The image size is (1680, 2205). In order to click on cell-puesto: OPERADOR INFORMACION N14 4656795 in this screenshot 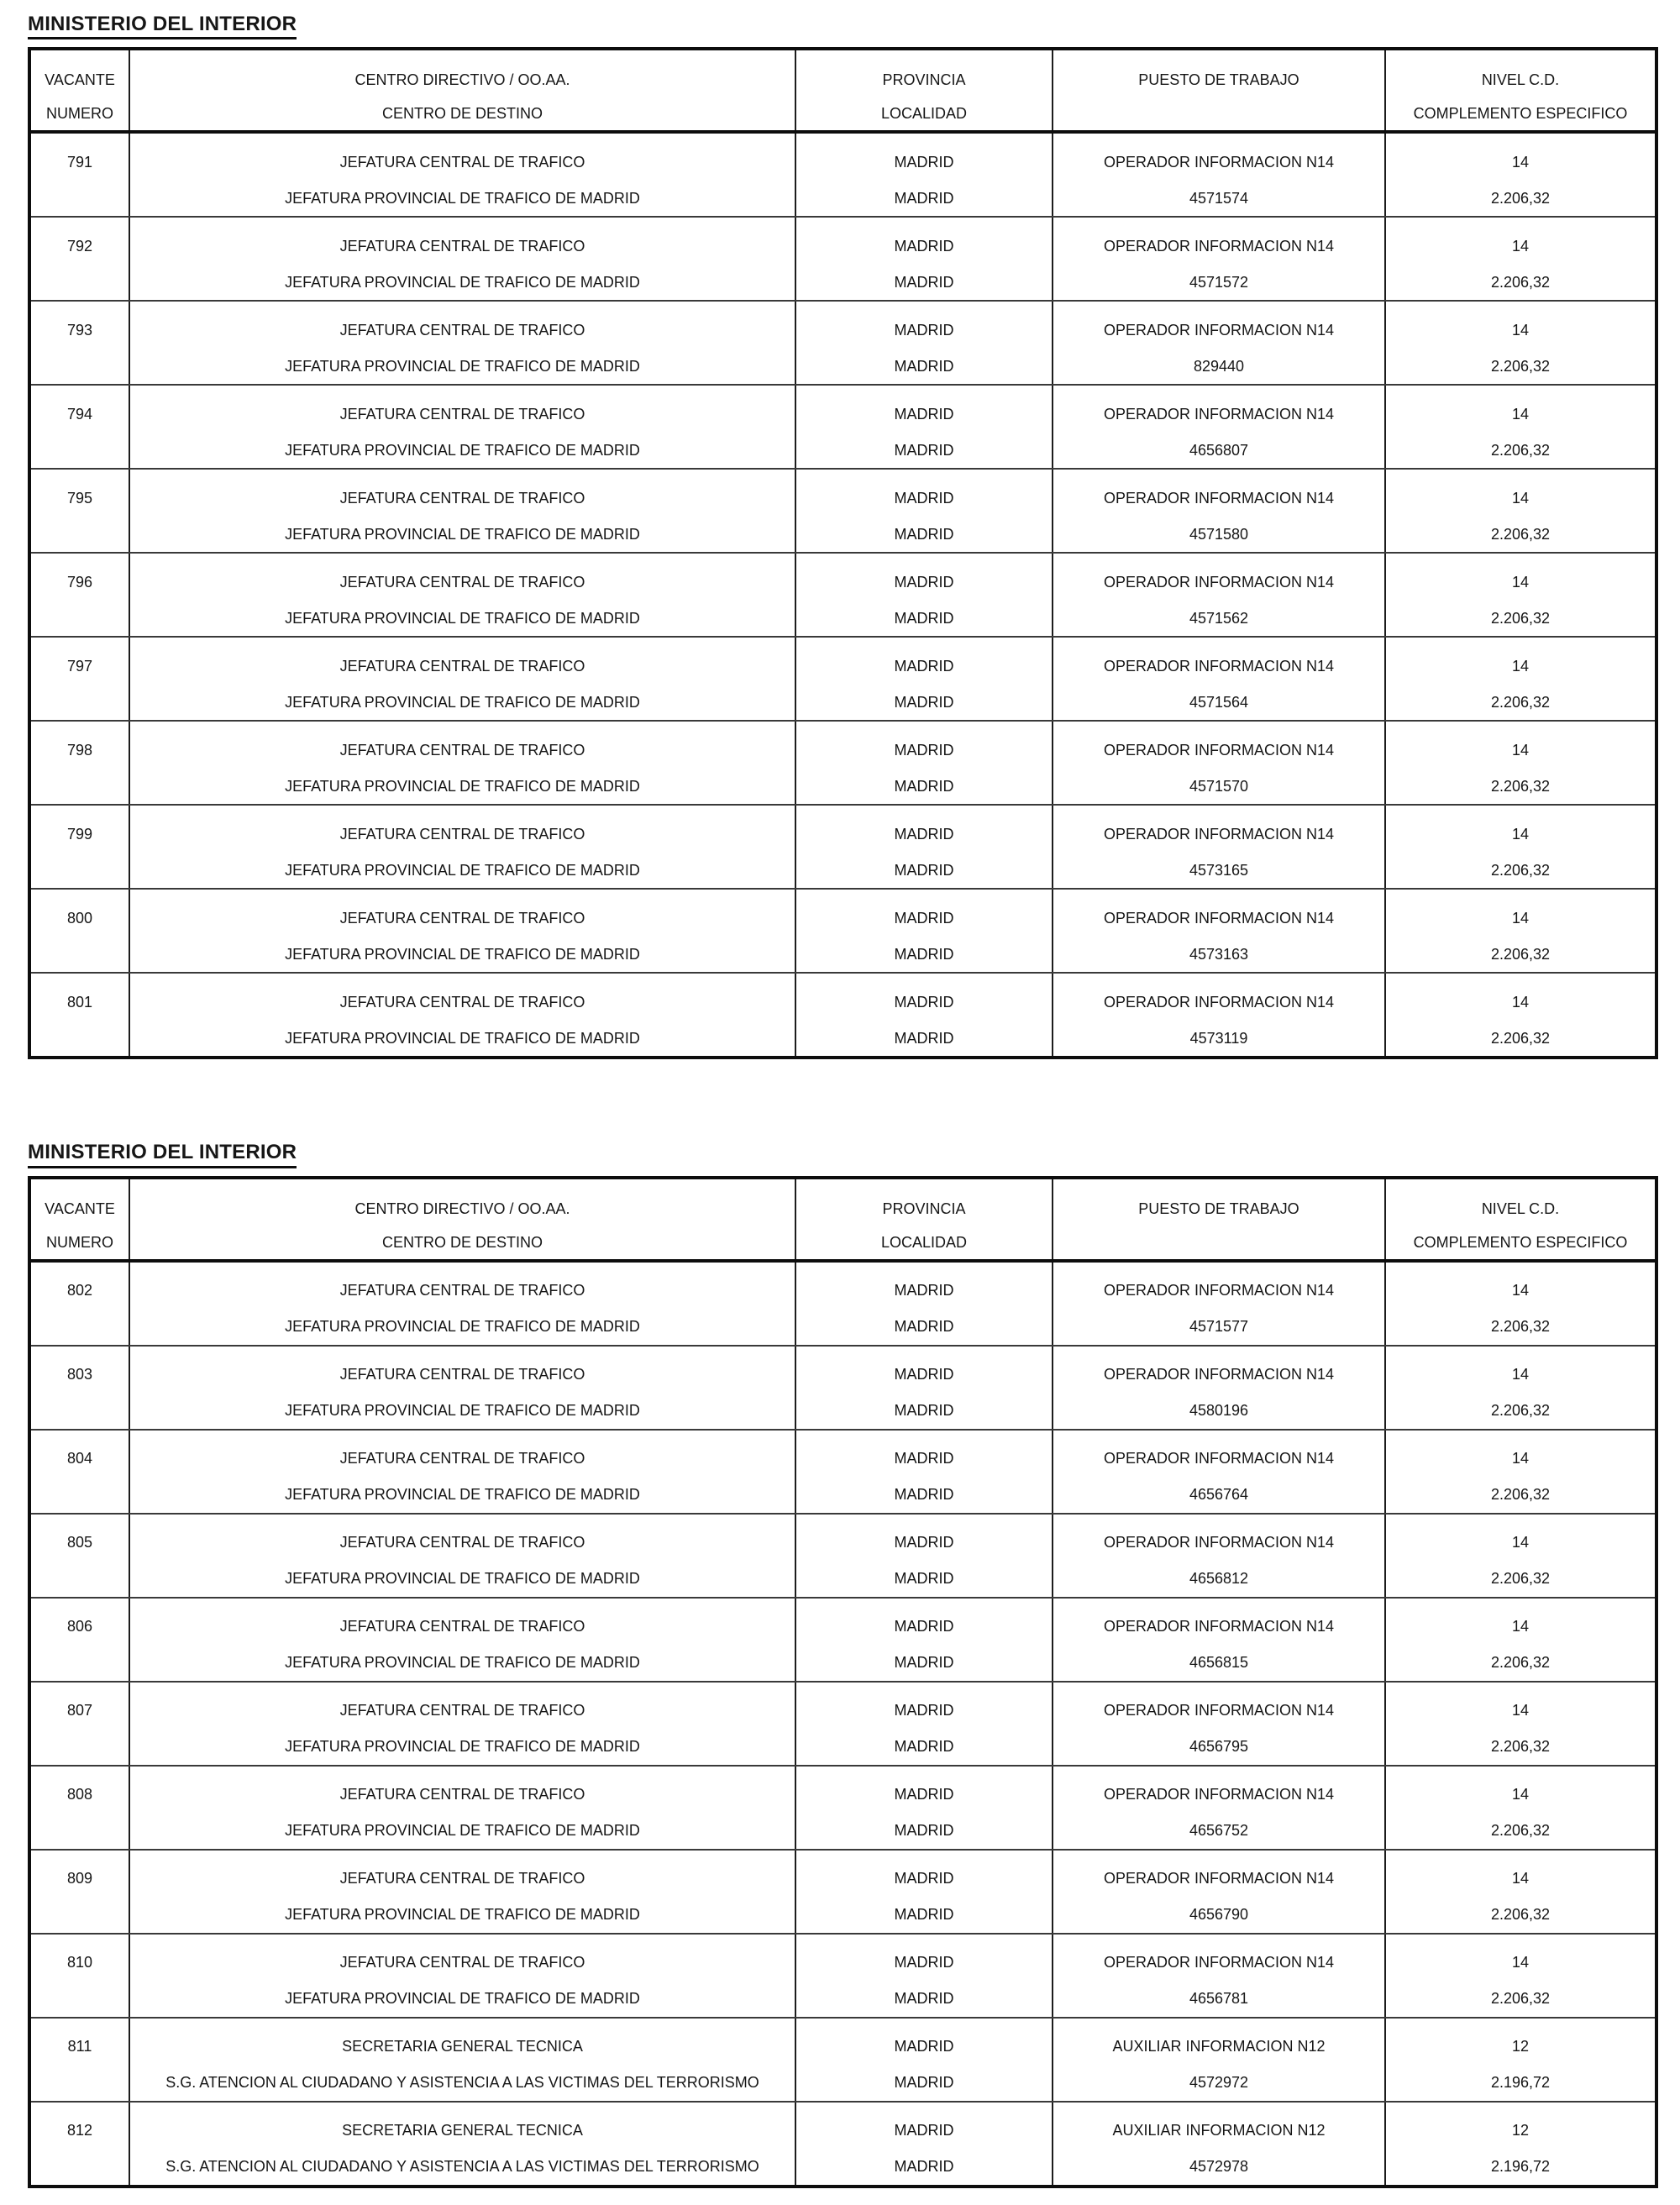, I will do `click(1219, 1724)`.